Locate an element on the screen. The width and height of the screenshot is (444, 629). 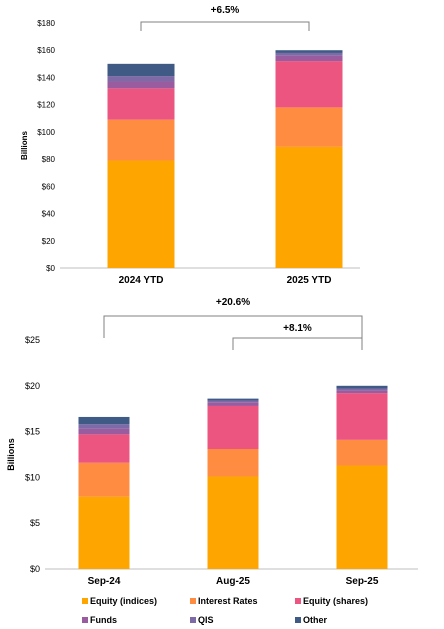
legend-swatch-funds is located at coordinates (85, 620).